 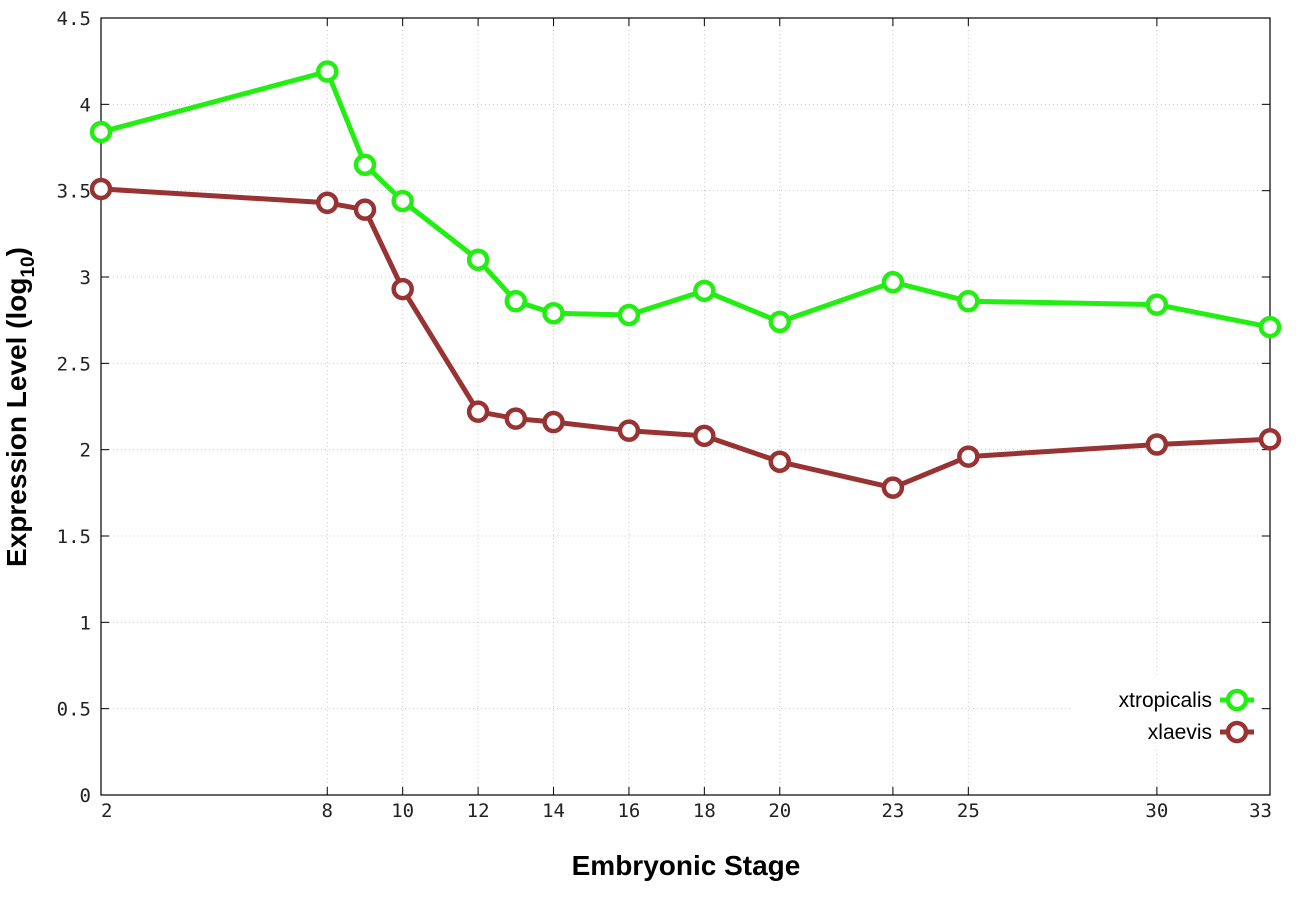 What do you see at coordinates (779, 811) in the screenshot?
I see `x-tick-label: 20` at bounding box center [779, 811].